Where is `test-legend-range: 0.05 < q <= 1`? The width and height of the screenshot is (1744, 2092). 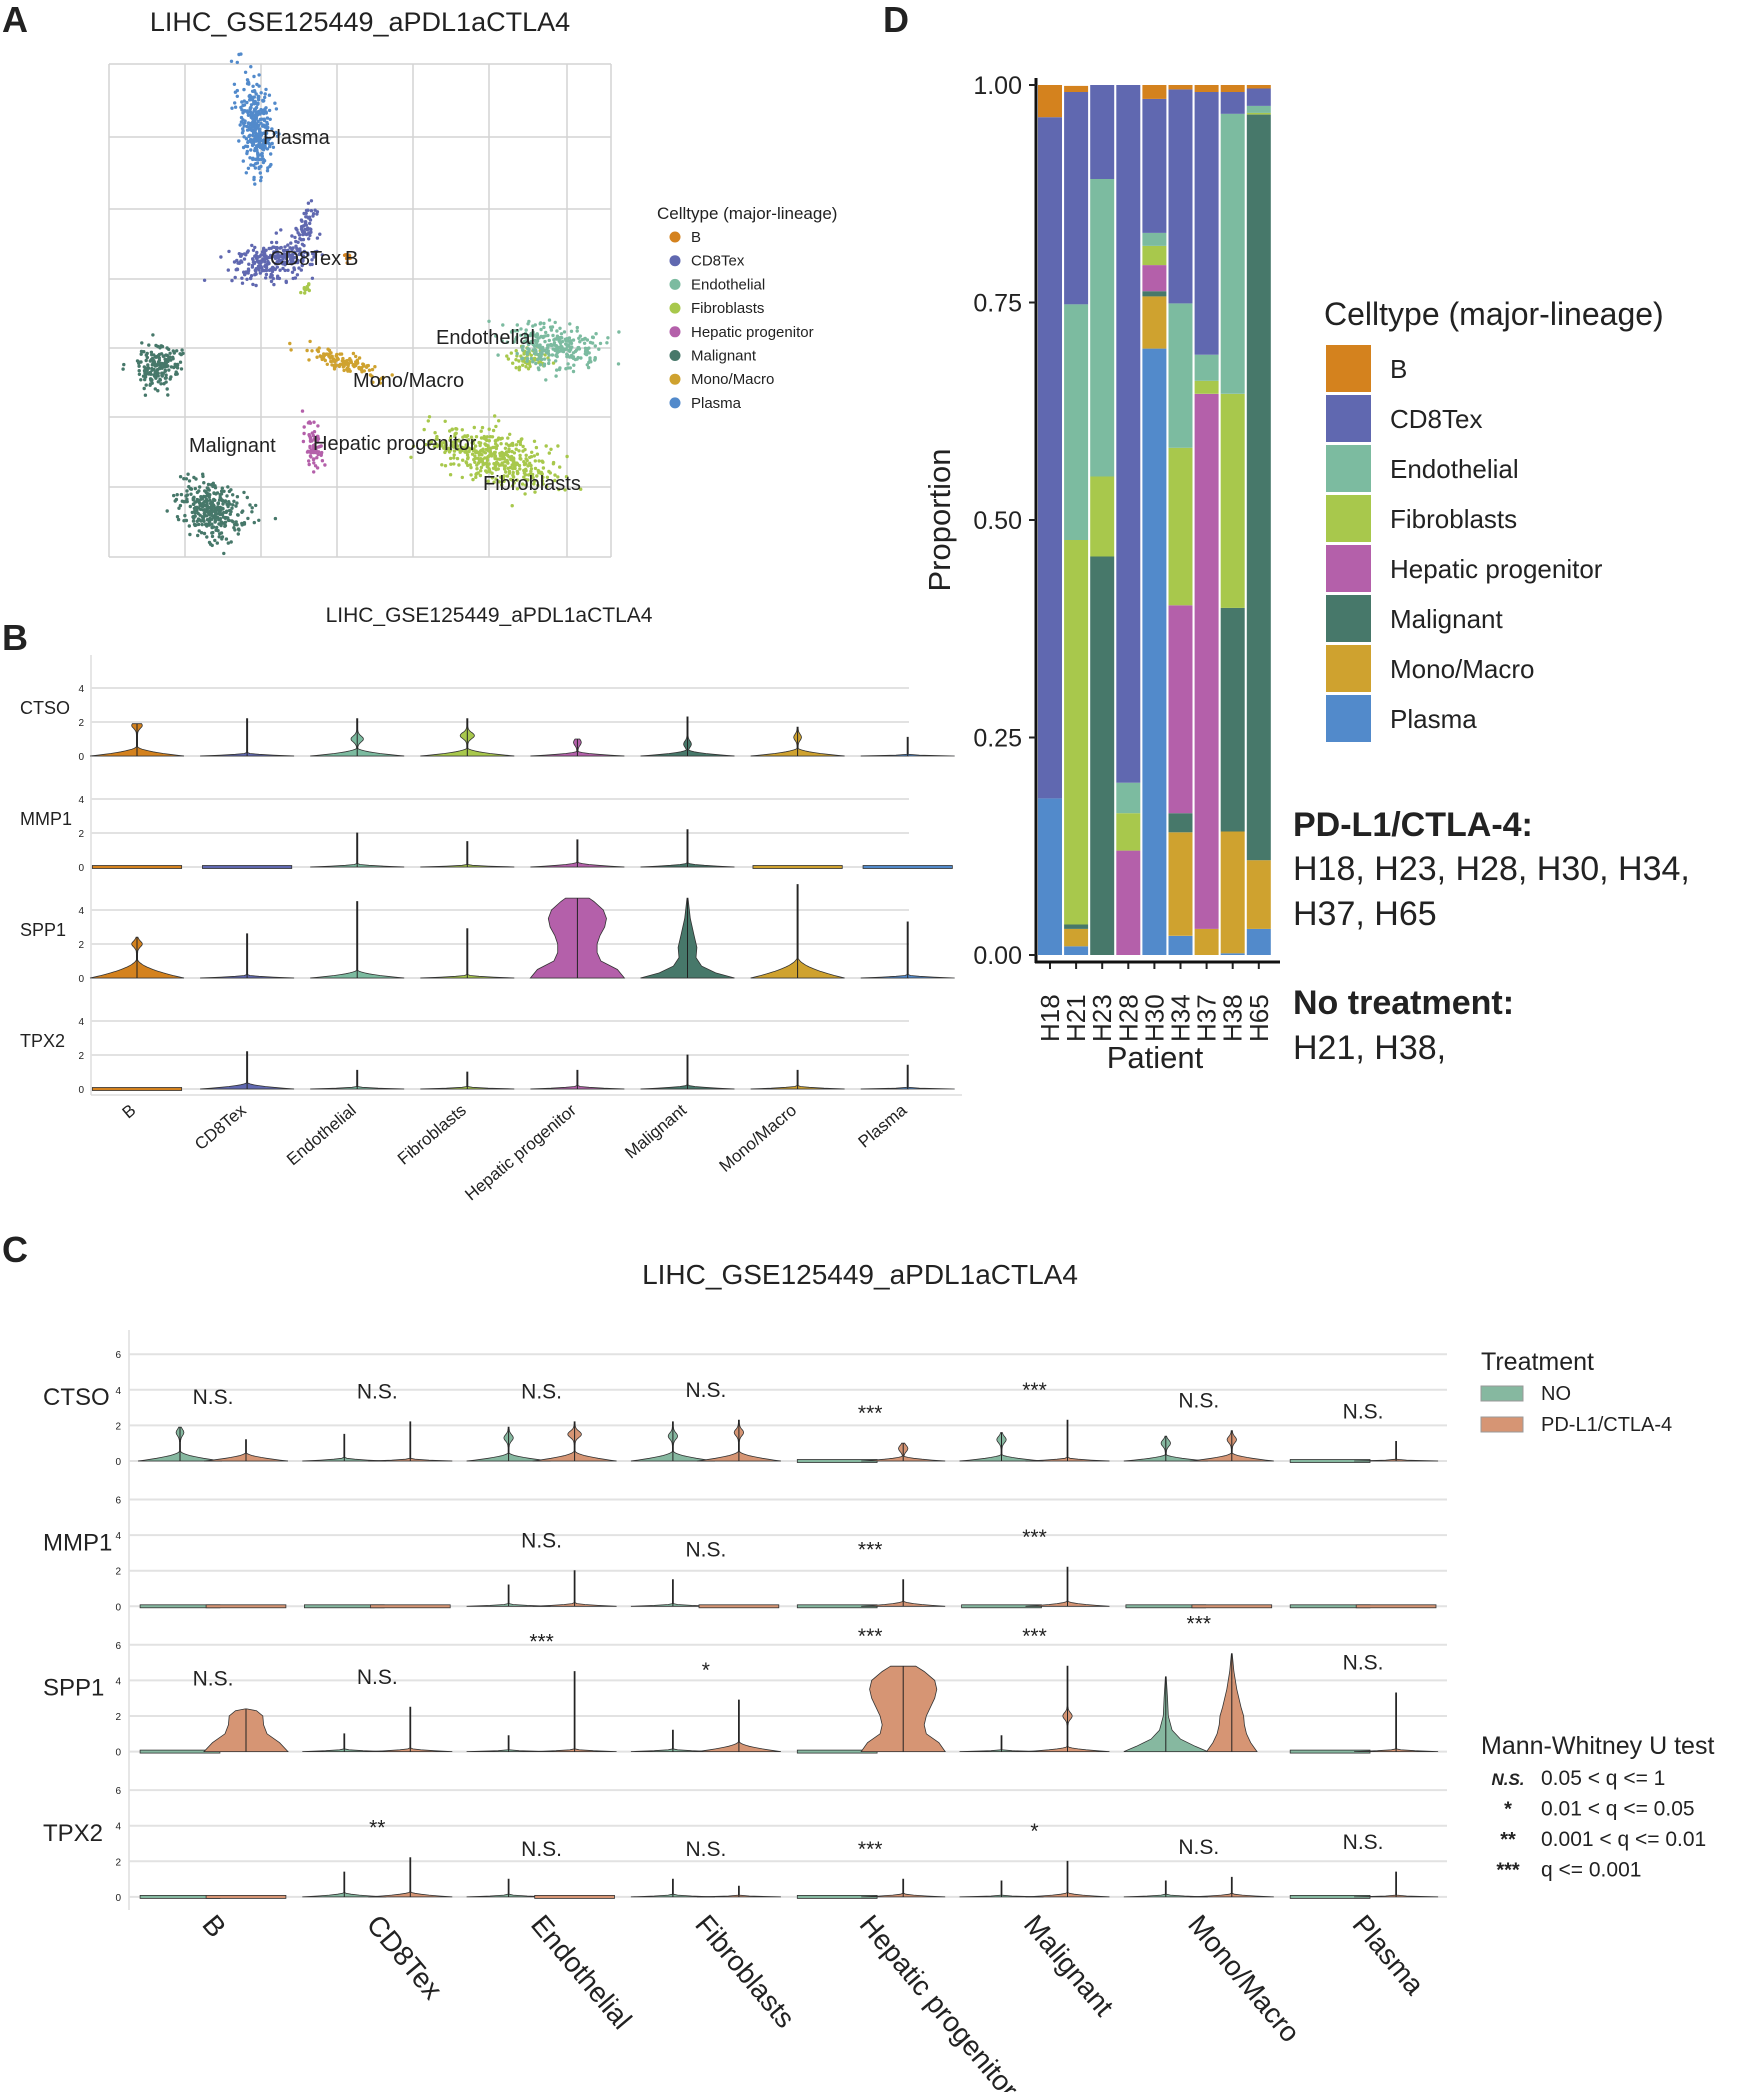 test-legend-range: 0.05 < q <= 1 is located at coordinates (1603, 1778).